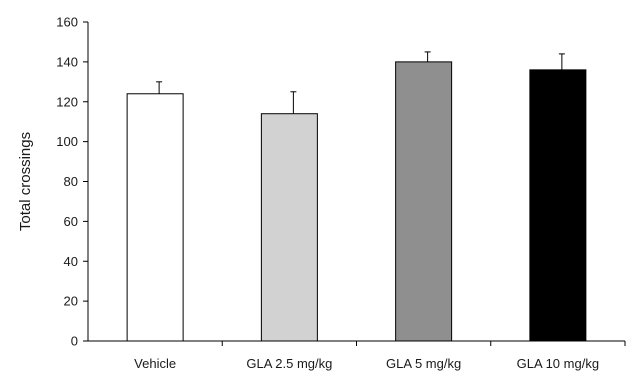  I want to click on y-tick-label: 0, so click(74, 341).